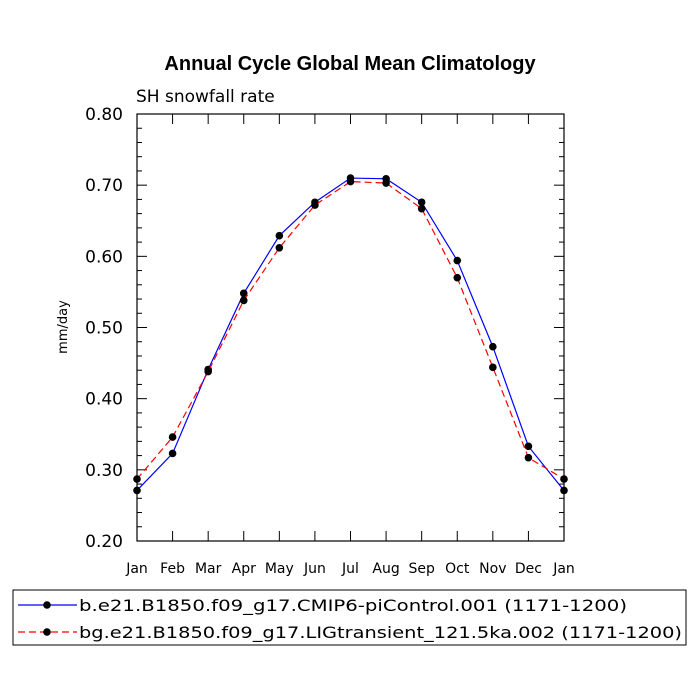 Image resolution: width=700 pixels, height=700 pixels. What do you see at coordinates (421, 569) in the screenshot?
I see `x-tick-label: Sep` at bounding box center [421, 569].